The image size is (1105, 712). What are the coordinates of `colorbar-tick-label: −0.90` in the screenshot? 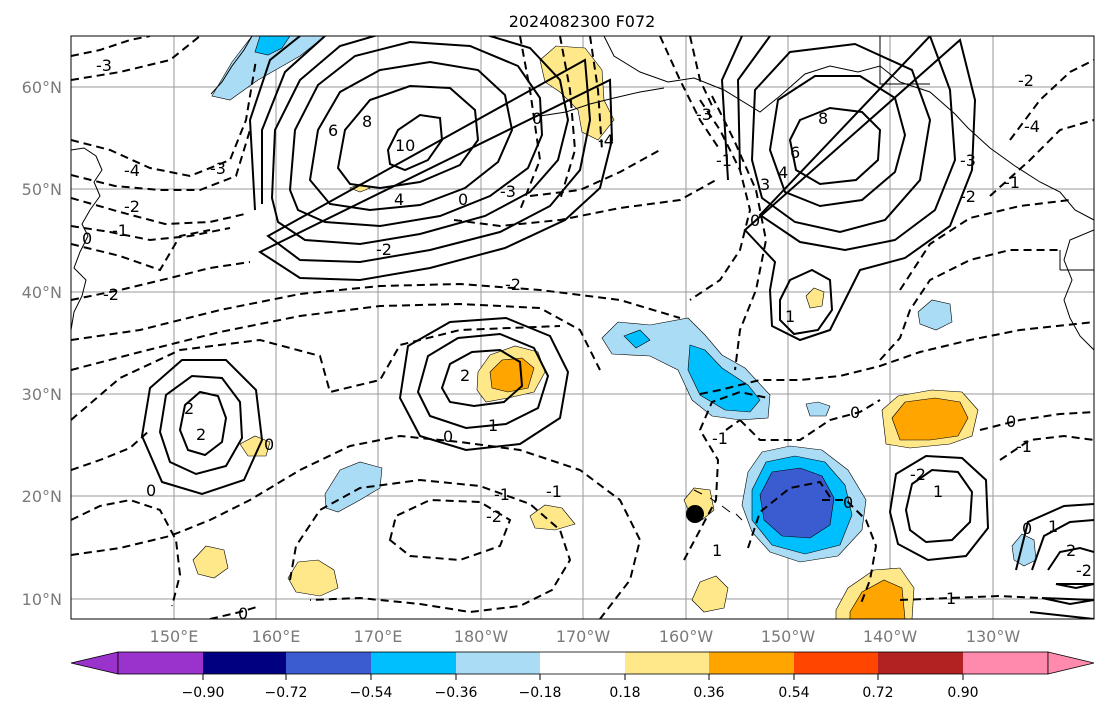 It's located at (203, 693).